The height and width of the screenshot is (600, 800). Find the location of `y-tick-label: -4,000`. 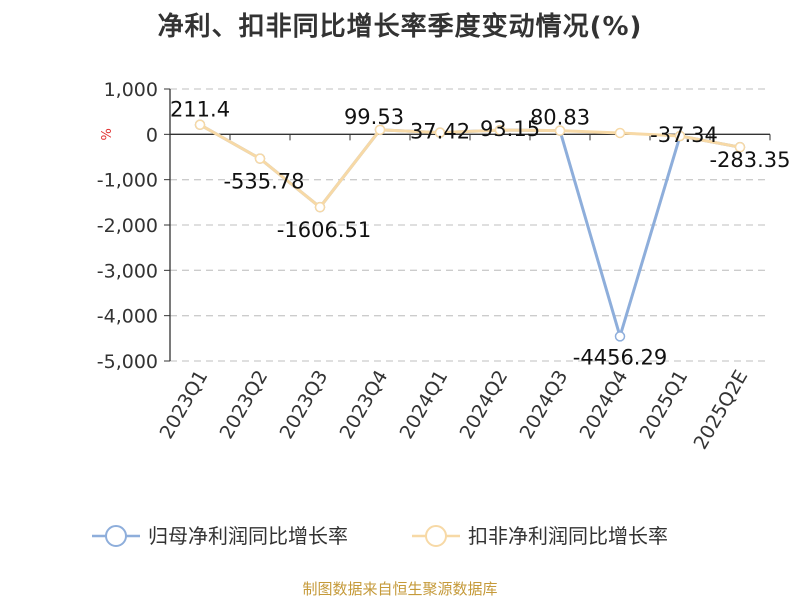

y-tick-label: -4,000 is located at coordinates (127, 317).